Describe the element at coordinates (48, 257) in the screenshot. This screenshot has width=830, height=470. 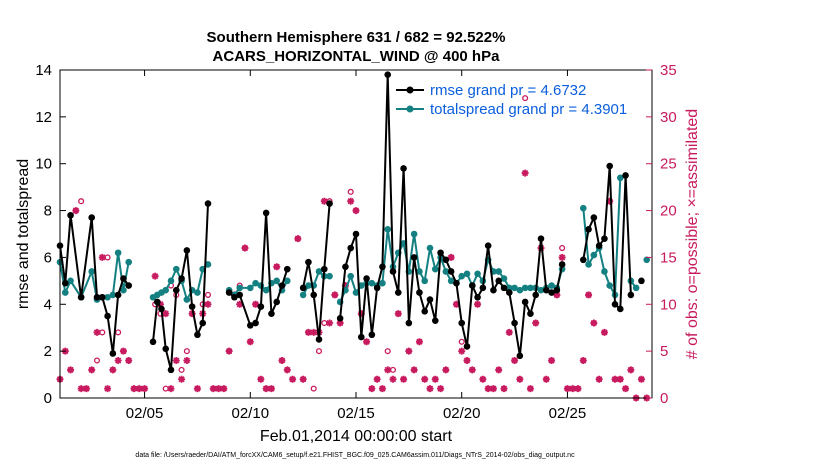
I see `y-left-tick-label: 6` at that location.